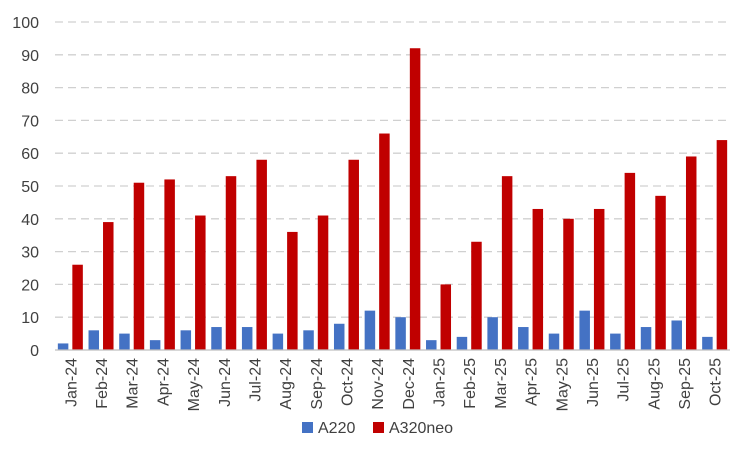 The image size is (750, 450). I want to click on x-tick-label: Mar-25, so click(501, 383).